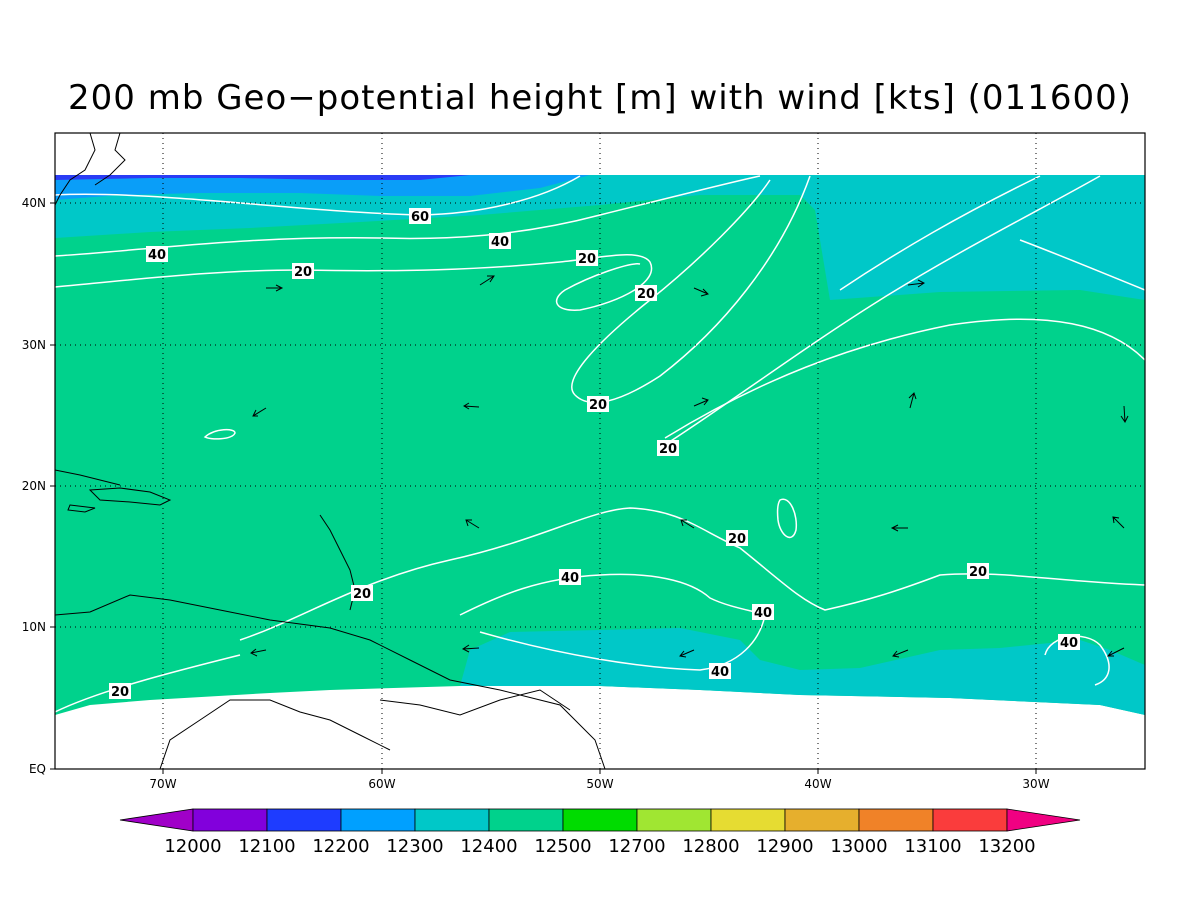 This screenshot has width=1200, height=900. I want to click on coast-north-america, so click(90, 169).